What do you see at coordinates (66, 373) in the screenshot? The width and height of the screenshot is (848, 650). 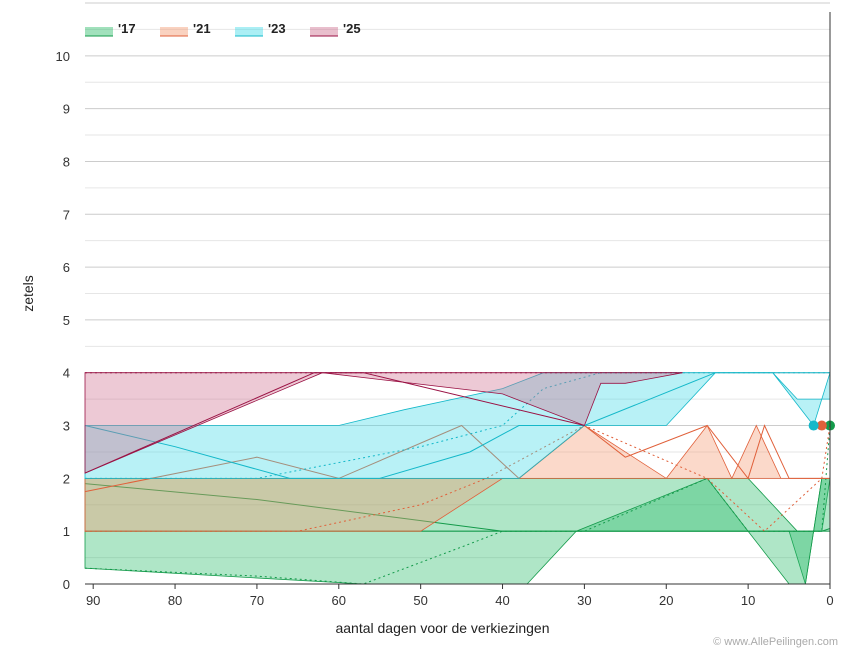 I see `y-tick-label: 4` at bounding box center [66, 373].